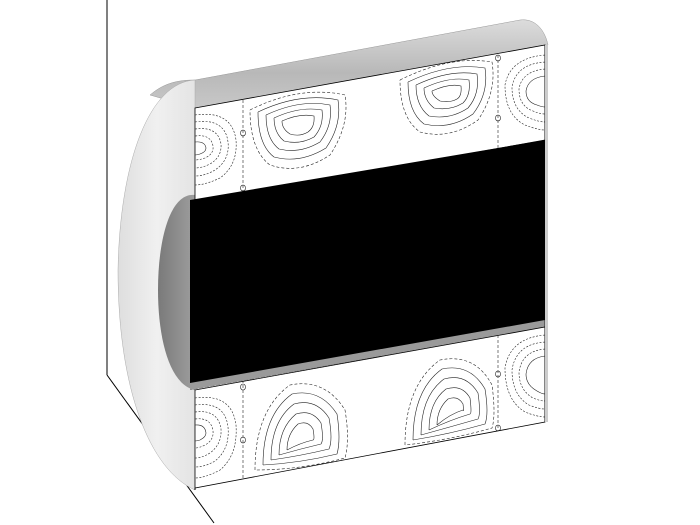  I want to click on lower-left-cell-contours, so click(216, 438).